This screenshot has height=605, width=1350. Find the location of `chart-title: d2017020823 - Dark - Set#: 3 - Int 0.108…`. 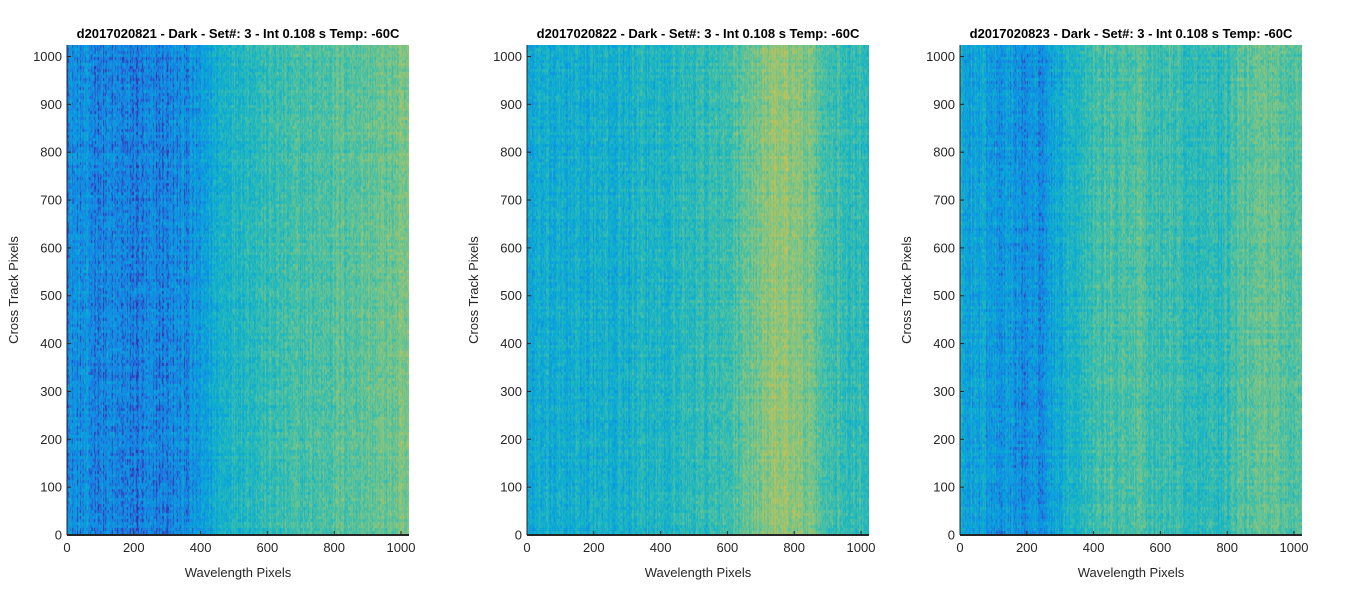

chart-title: d2017020823 - Dark - Set#: 3 - Int 0.108… is located at coordinates (1131, 33).